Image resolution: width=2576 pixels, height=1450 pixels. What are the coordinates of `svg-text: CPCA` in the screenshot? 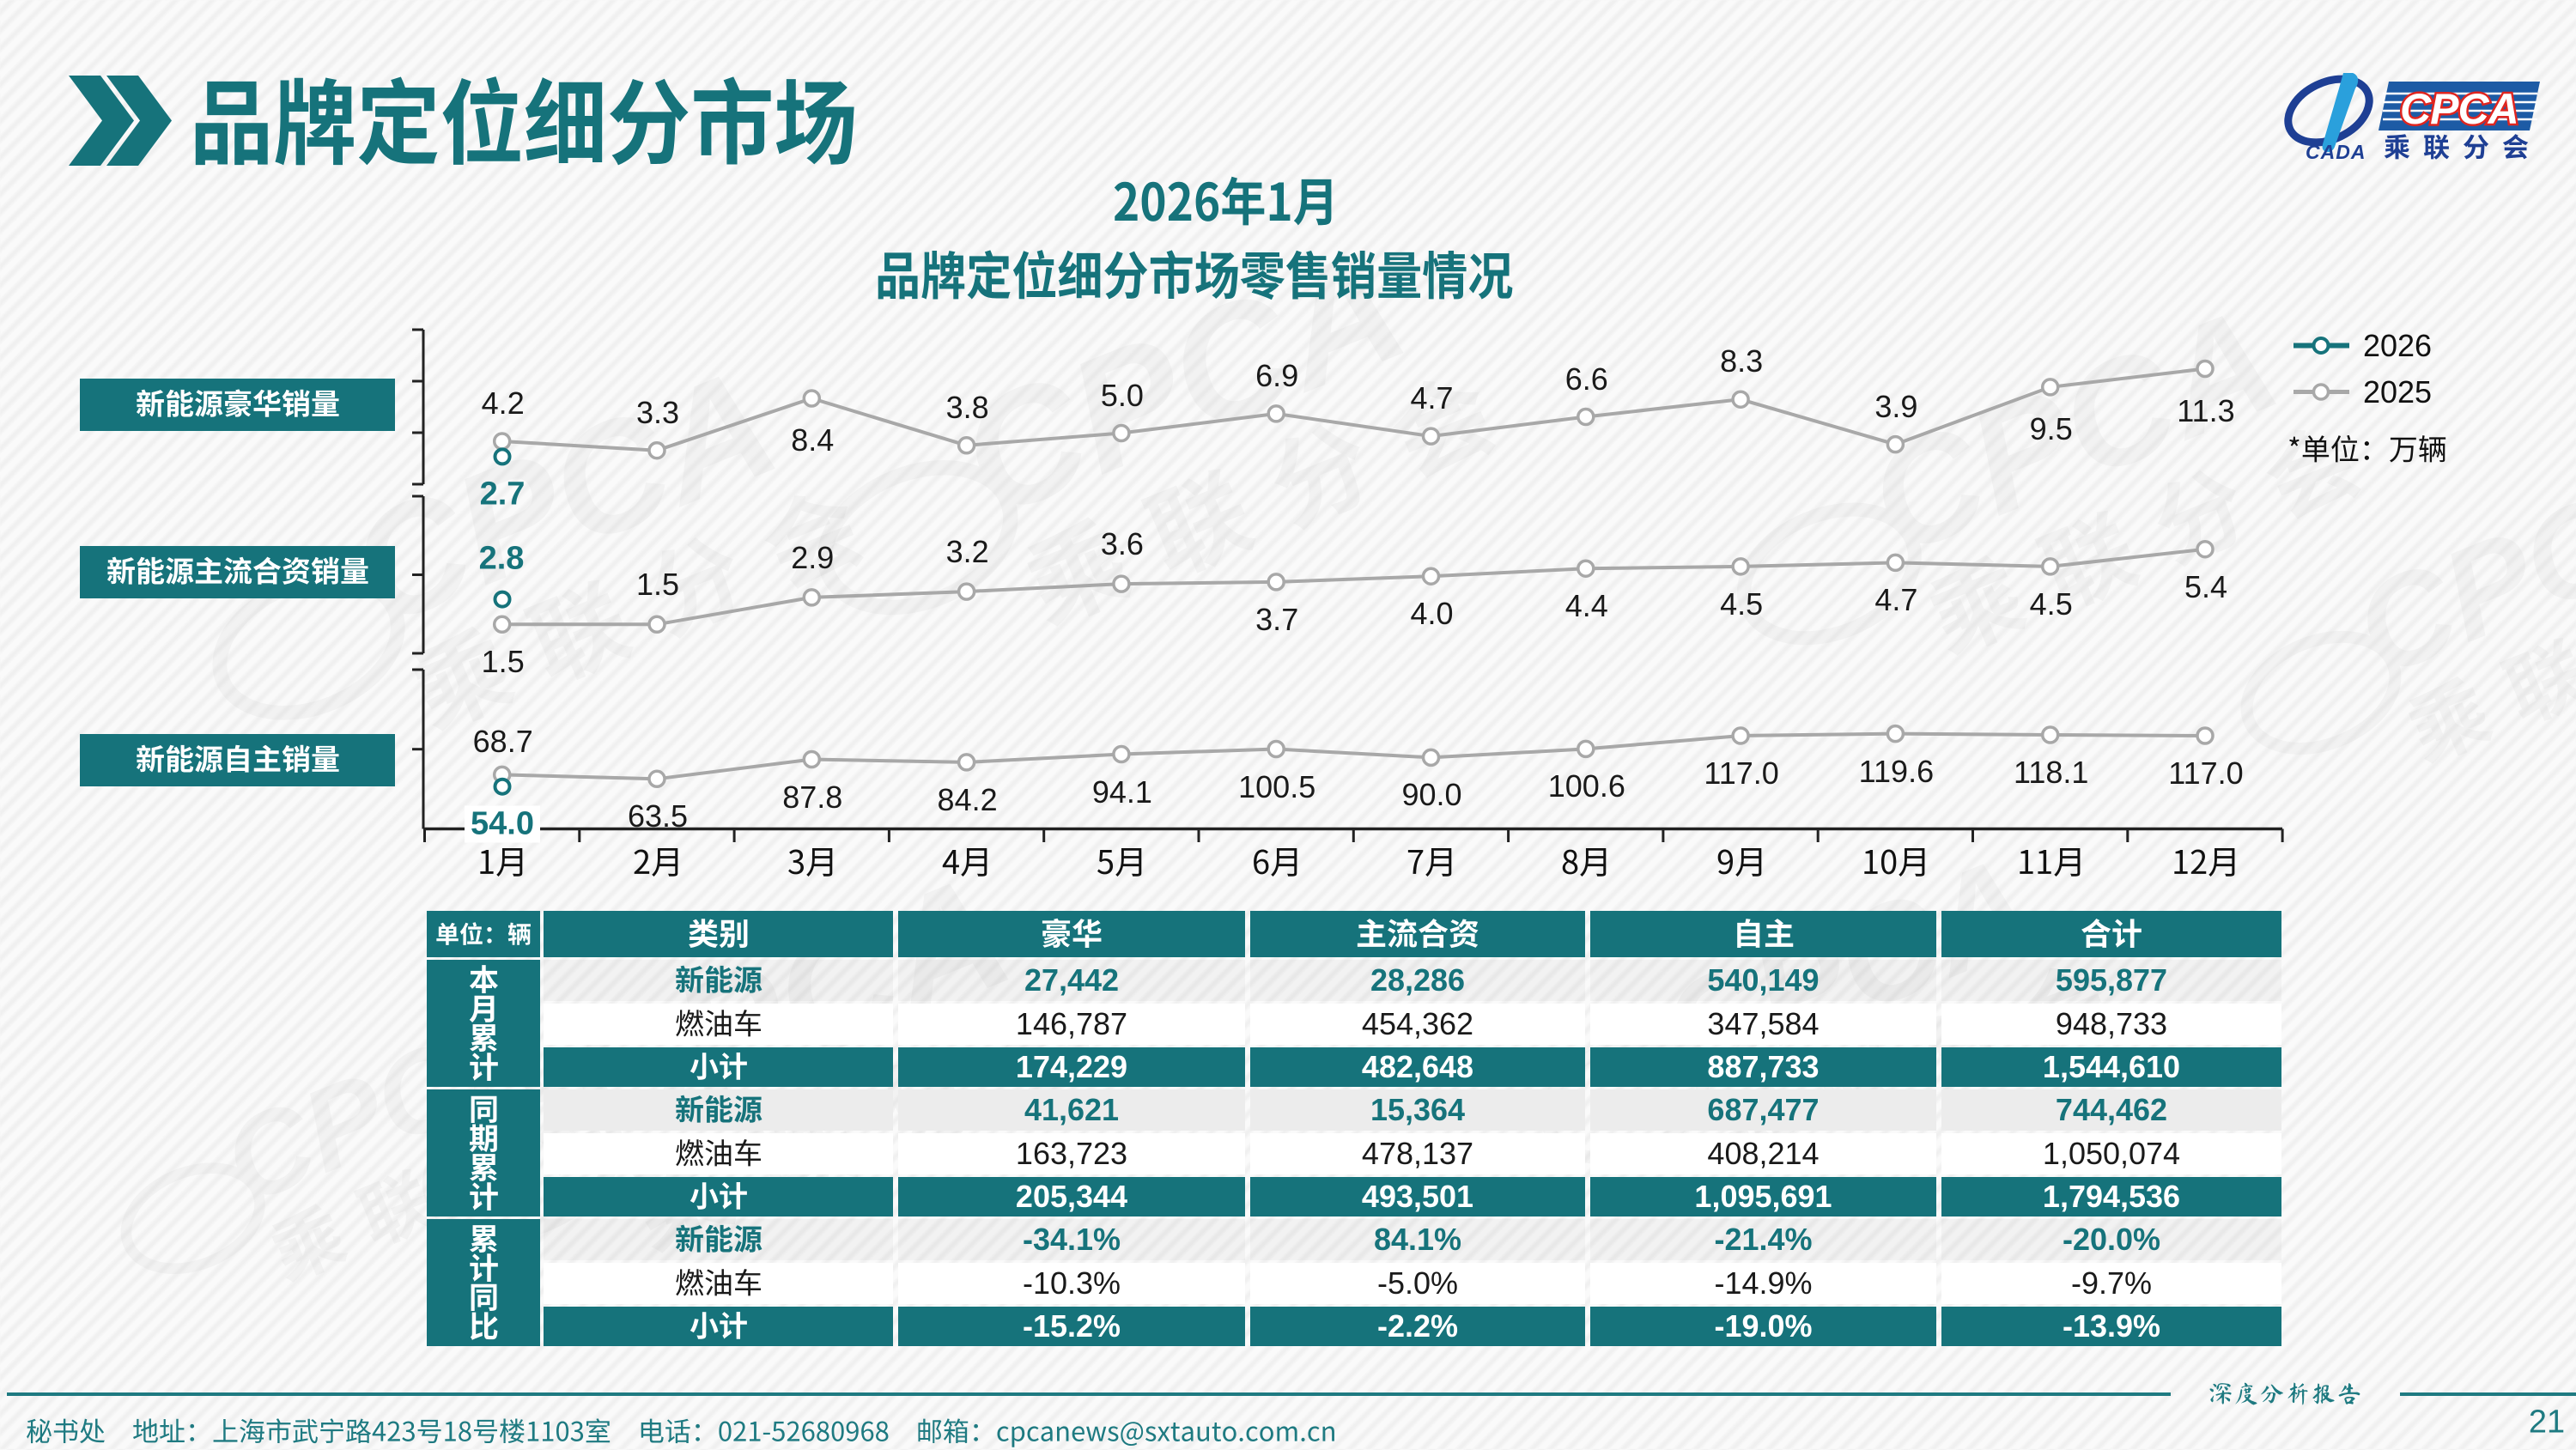 It's located at (2459, 109).